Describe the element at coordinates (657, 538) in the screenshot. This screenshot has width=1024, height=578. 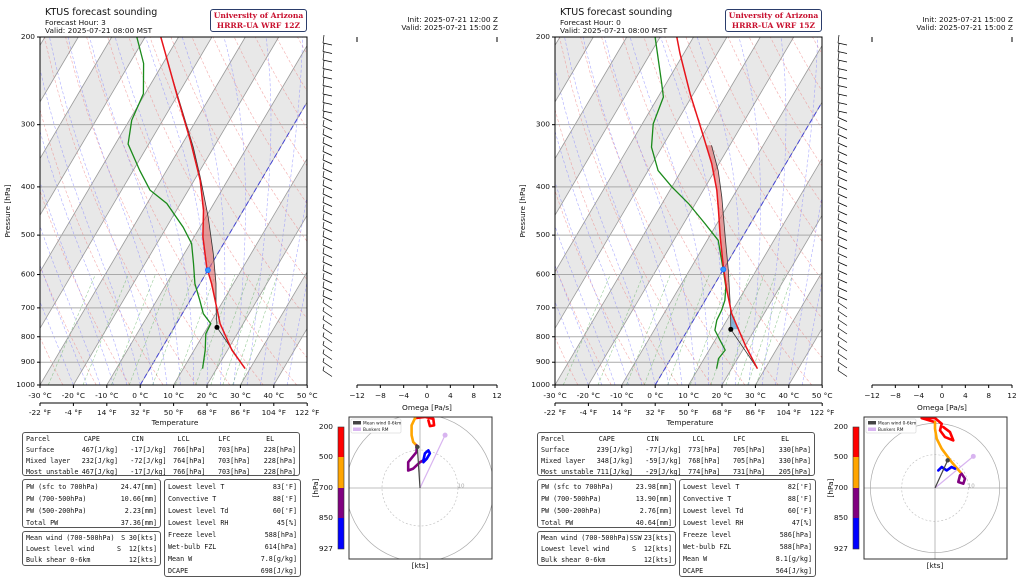
I see `wind-value: 23[kts]` at that location.